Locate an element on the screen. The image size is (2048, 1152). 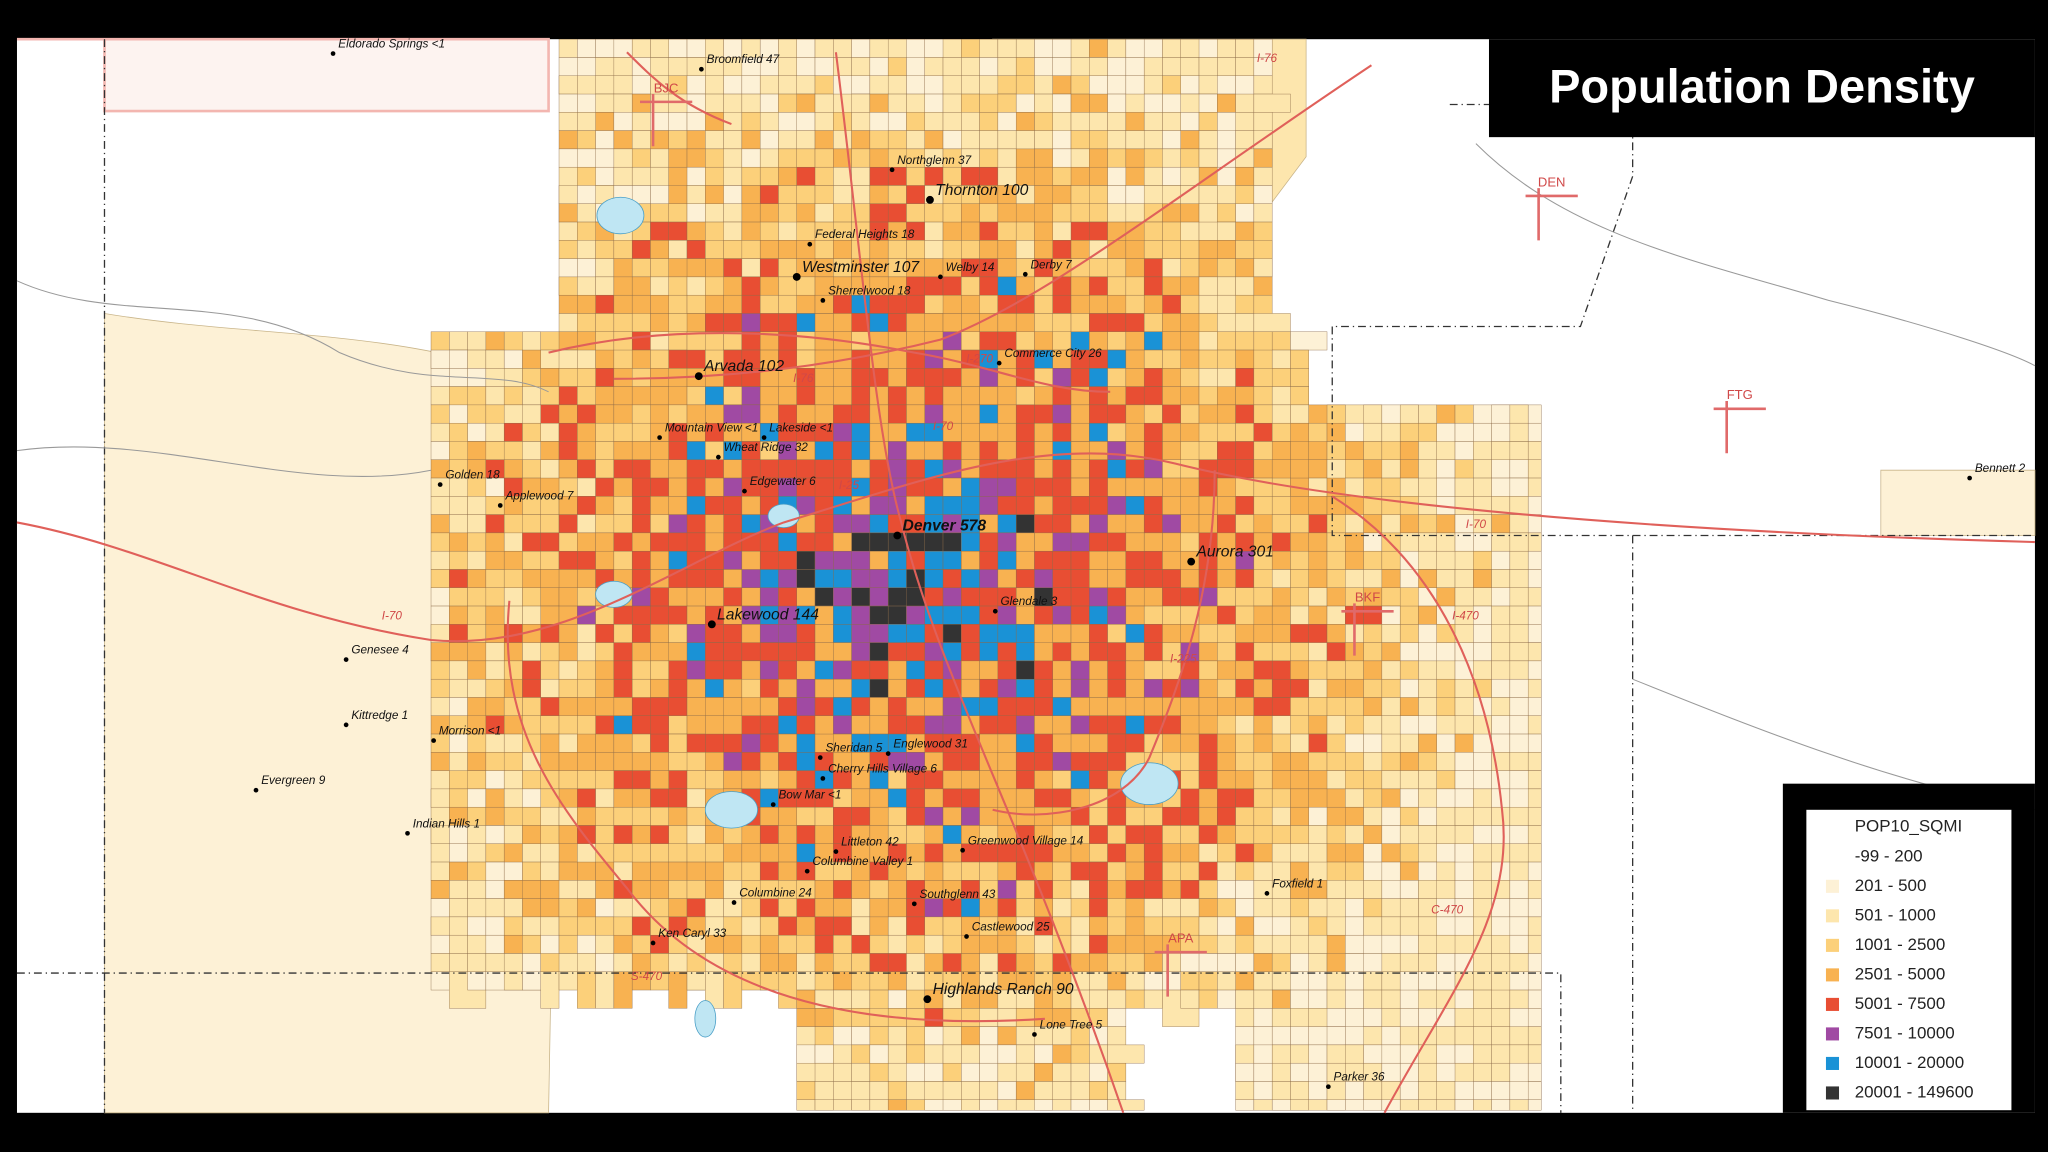
place-label: Englewood 31 is located at coordinates (930, 744).